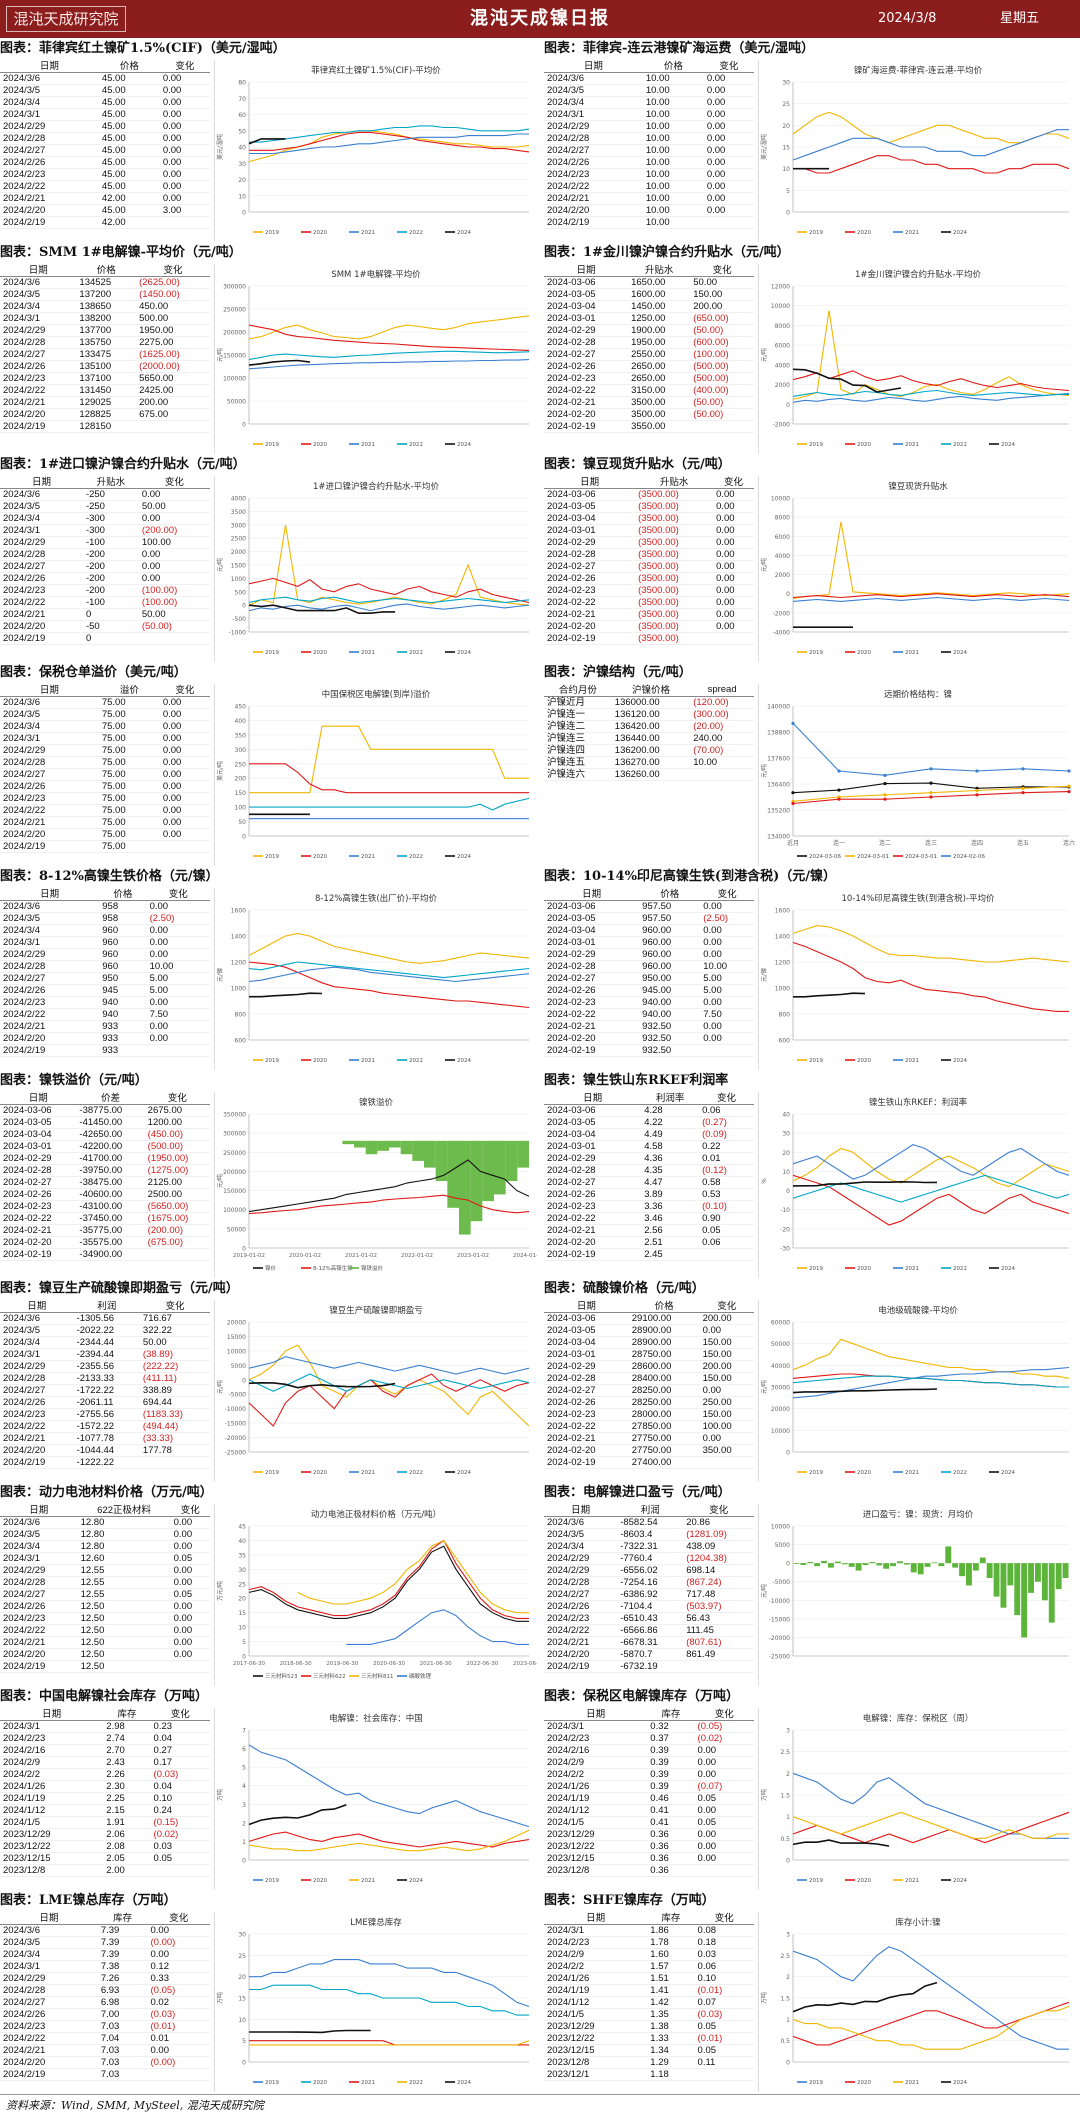  What do you see at coordinates (649, 90) in the screenshot?
I see `table-row: 2024/3/5 10.00 0.00` at bounding box center [649, 90].